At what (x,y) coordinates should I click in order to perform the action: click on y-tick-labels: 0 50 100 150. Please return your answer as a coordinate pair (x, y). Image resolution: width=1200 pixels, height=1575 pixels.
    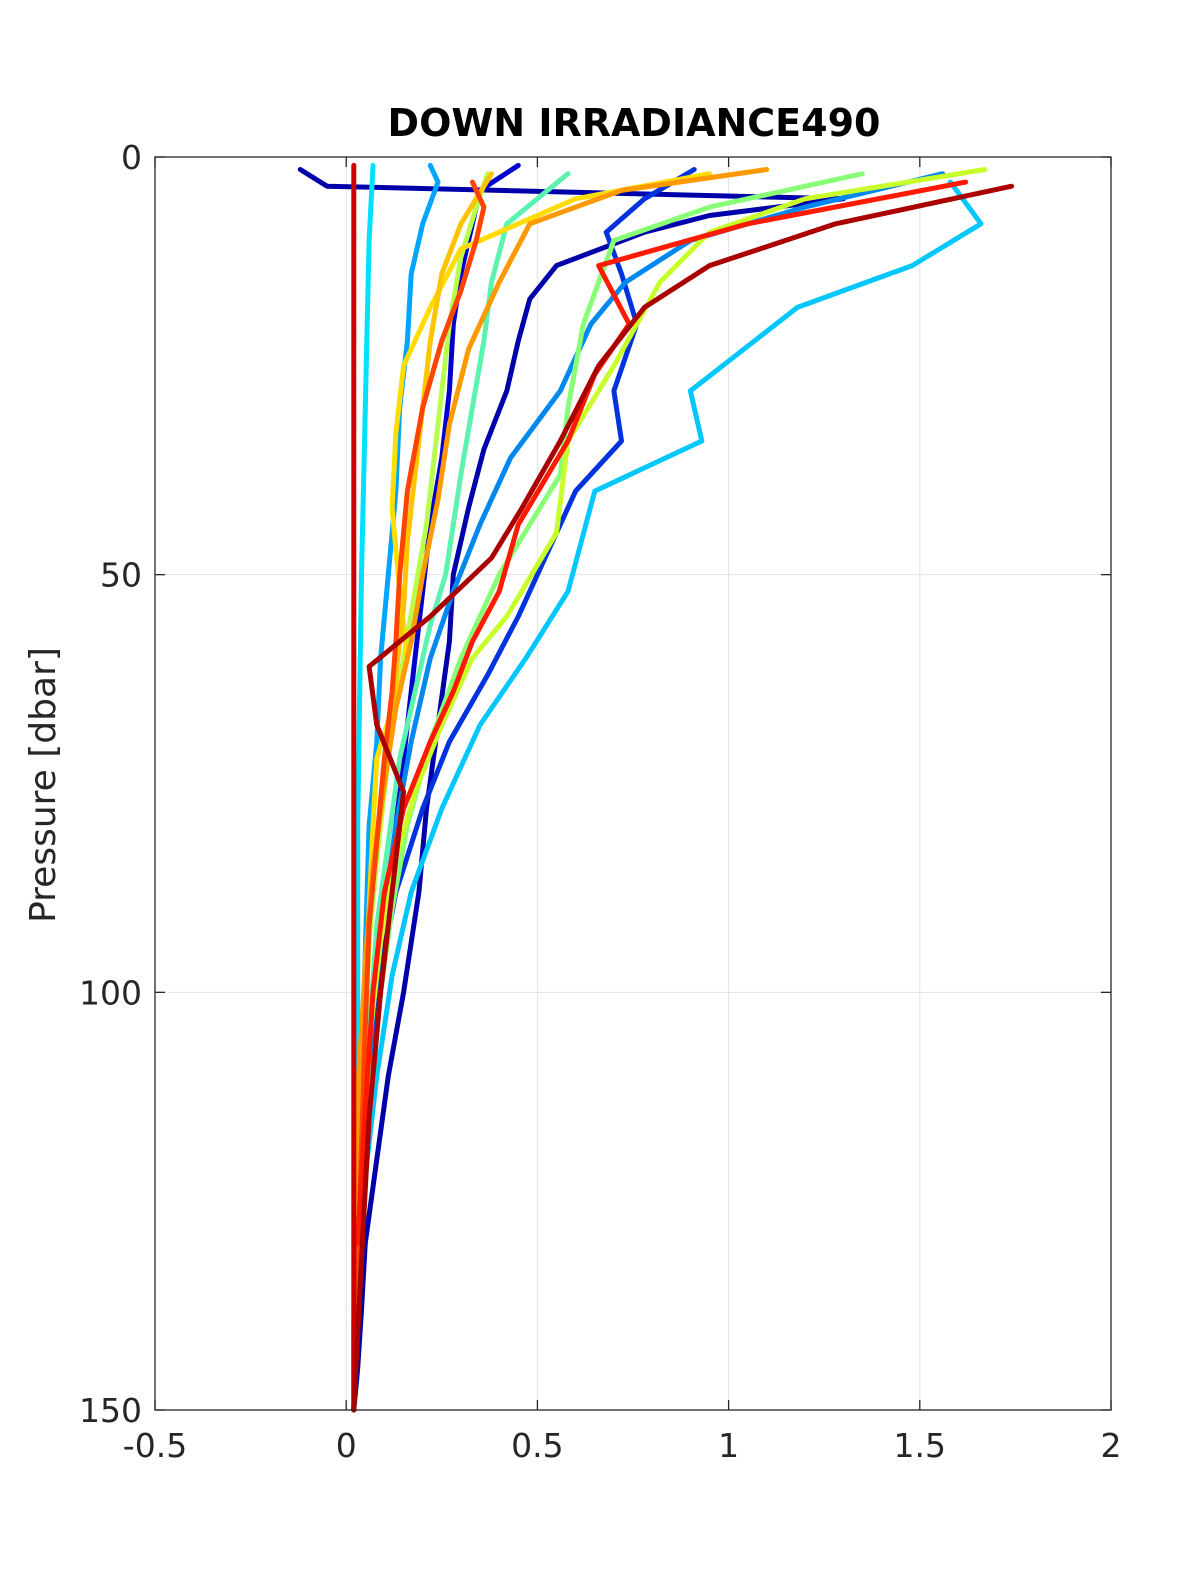
    Looking at the image, I should click on (110, 784).